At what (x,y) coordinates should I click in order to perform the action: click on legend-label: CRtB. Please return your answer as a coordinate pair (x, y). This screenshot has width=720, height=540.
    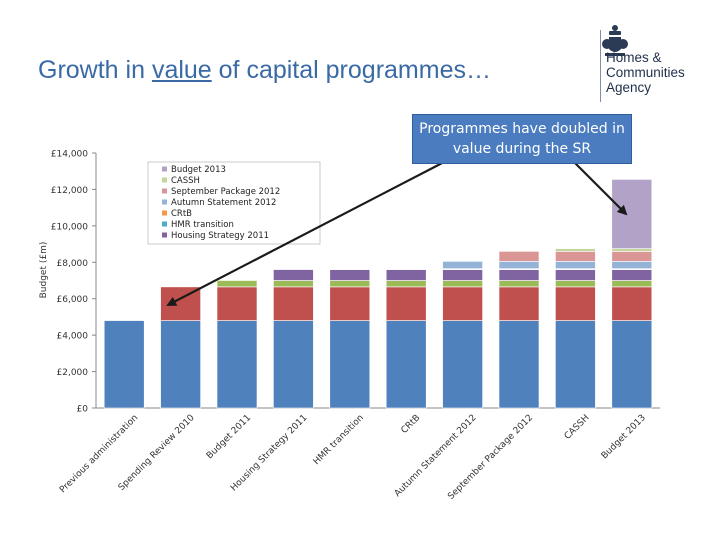
    Looking at the image, I should click on (181, 214).